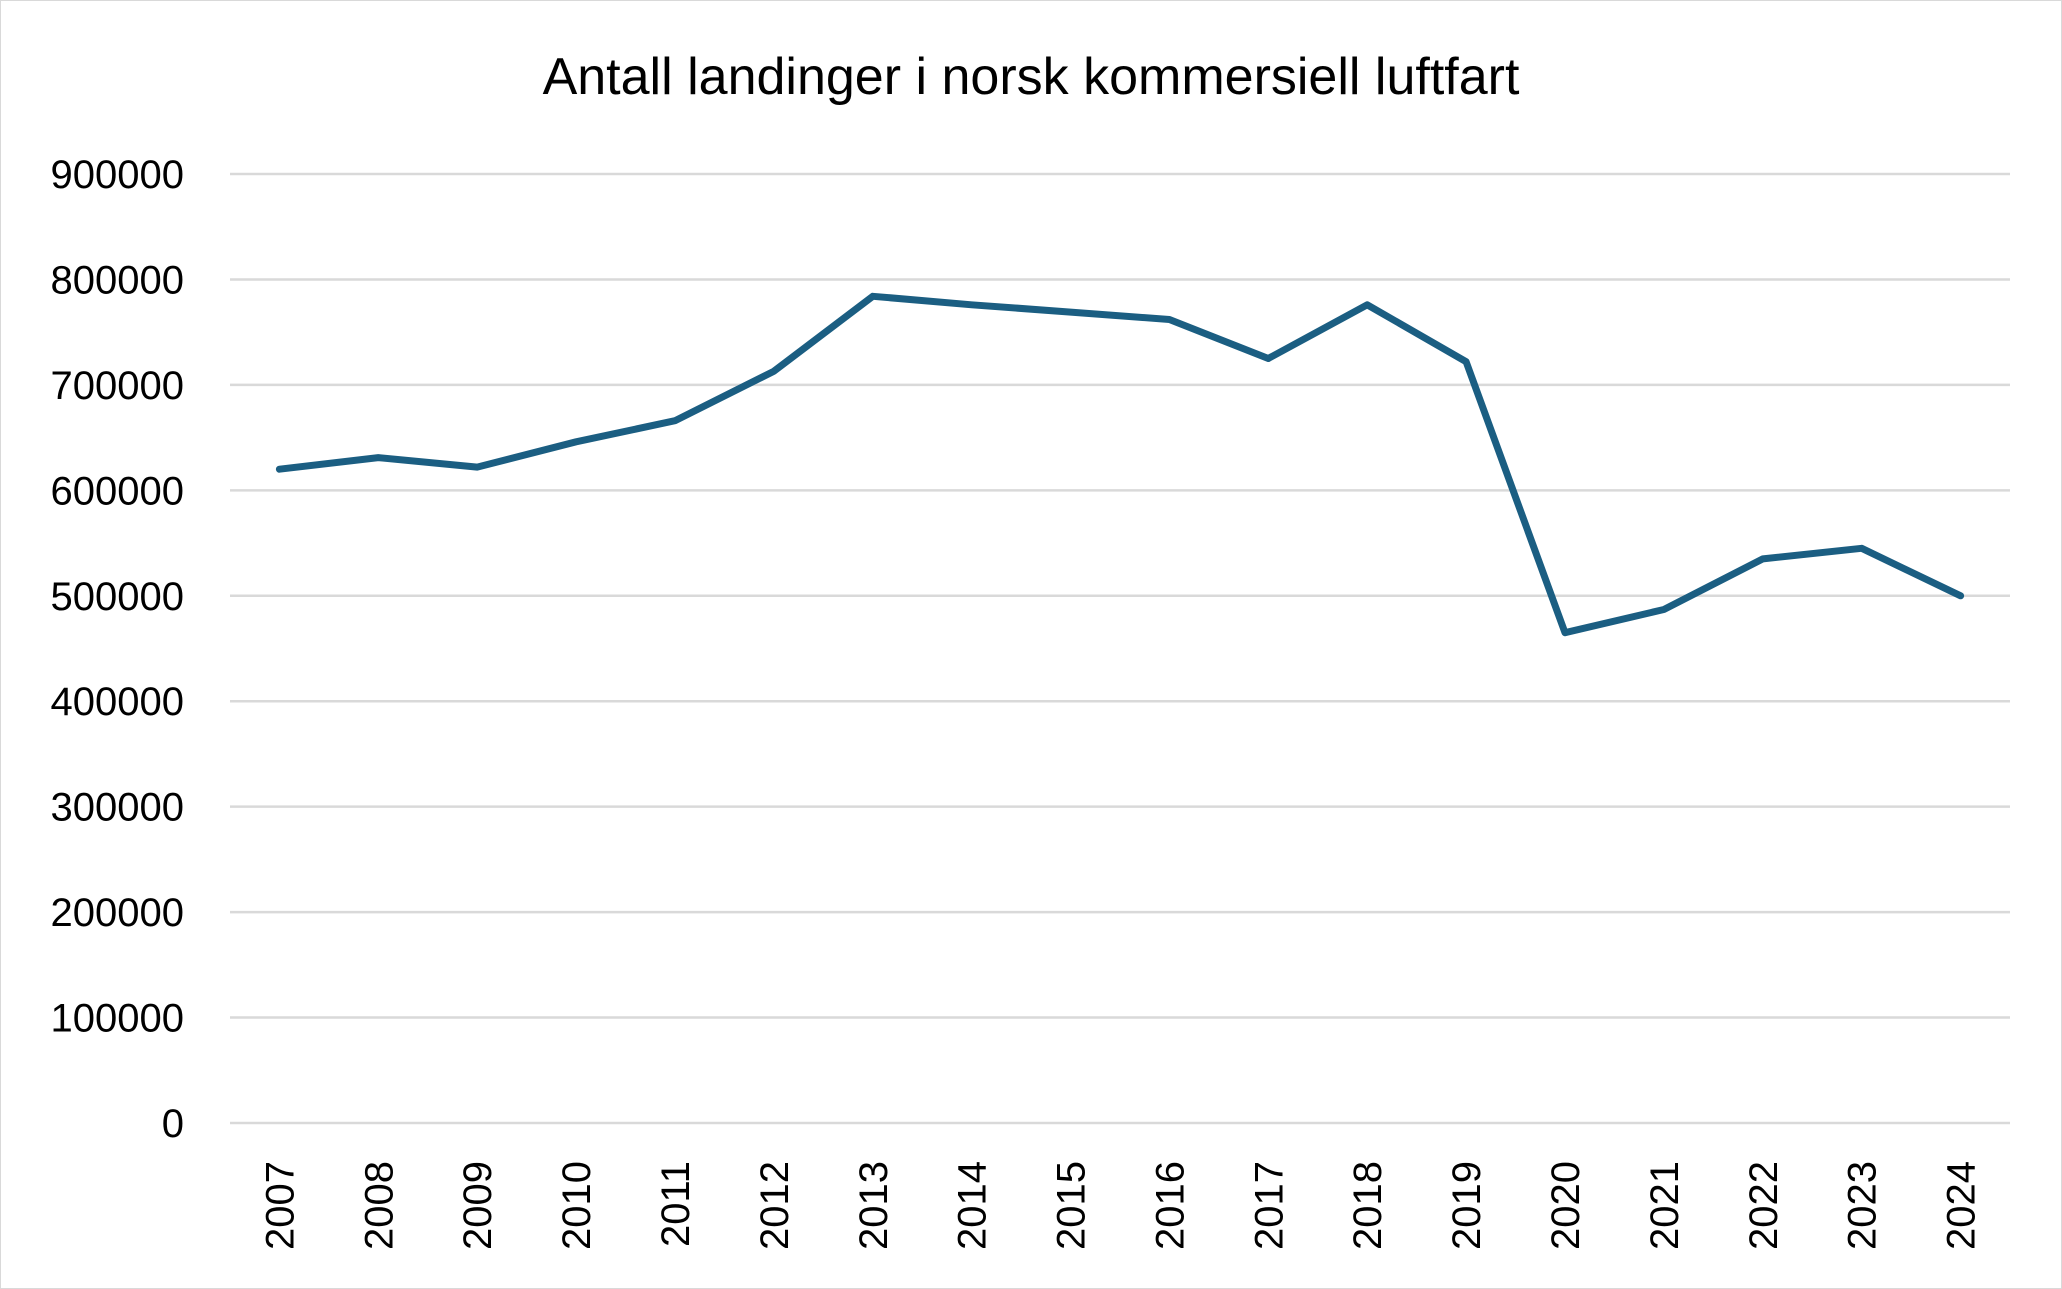 The width and height of the screenshot is (2062, 1289). Describe the element at coordinates (1268, 358) in the screenshot. I see `data-point-2017` at that location.